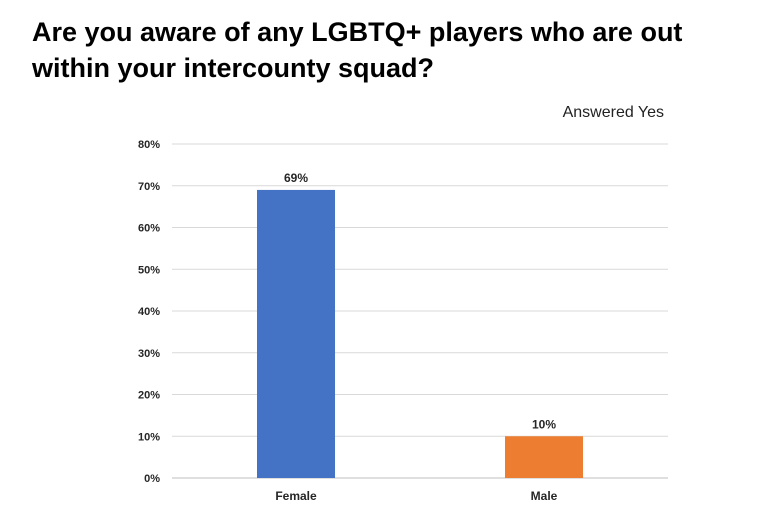 The width and height of the screenshot is (758, 528). I want to click on y-axis-tick-labels: 0% 10% 20% 30% 40% 50% 60% 70% 80%, so click(149, 312).